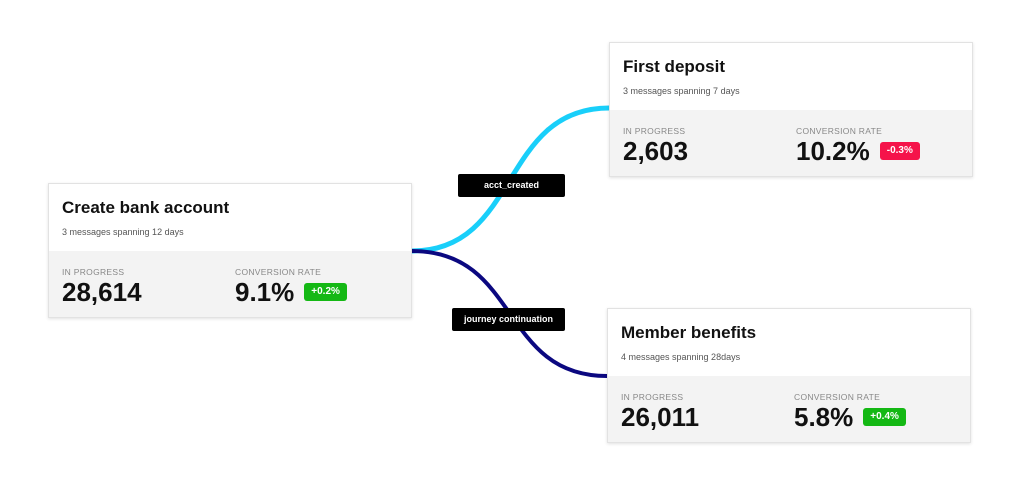 The width and height of the screenshot is (1024, 484). What do you see at coordinates (681, 357) in the screenshot?
I see `node-subtitle: 4 messages spanning 28days` at bounding box center [681, 357].